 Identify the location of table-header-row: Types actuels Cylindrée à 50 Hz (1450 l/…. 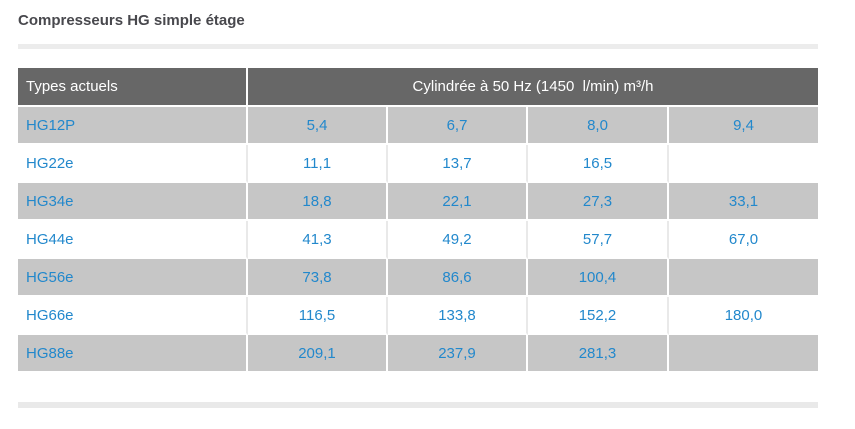
(418, 87).